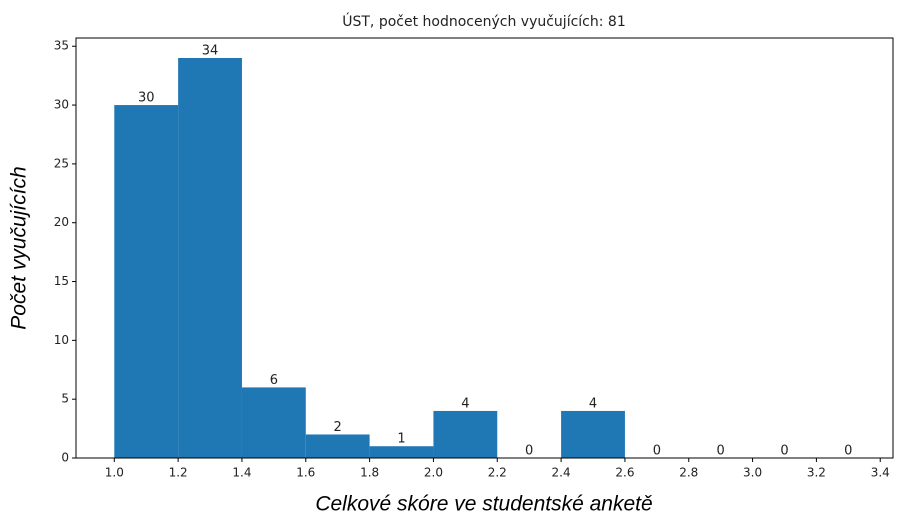  Describe the element at coordinates (401, 439) in the screenshot. I see `bar-label: 1` at that location.